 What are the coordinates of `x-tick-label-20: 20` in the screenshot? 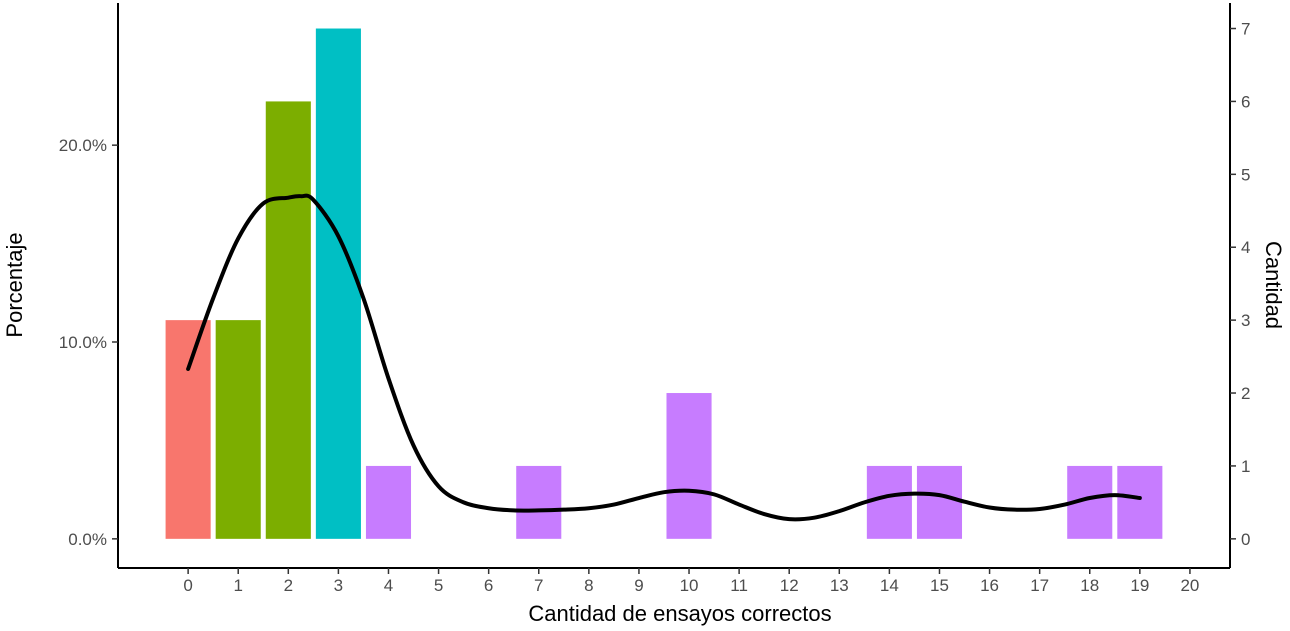 It's located at (1189, 585).